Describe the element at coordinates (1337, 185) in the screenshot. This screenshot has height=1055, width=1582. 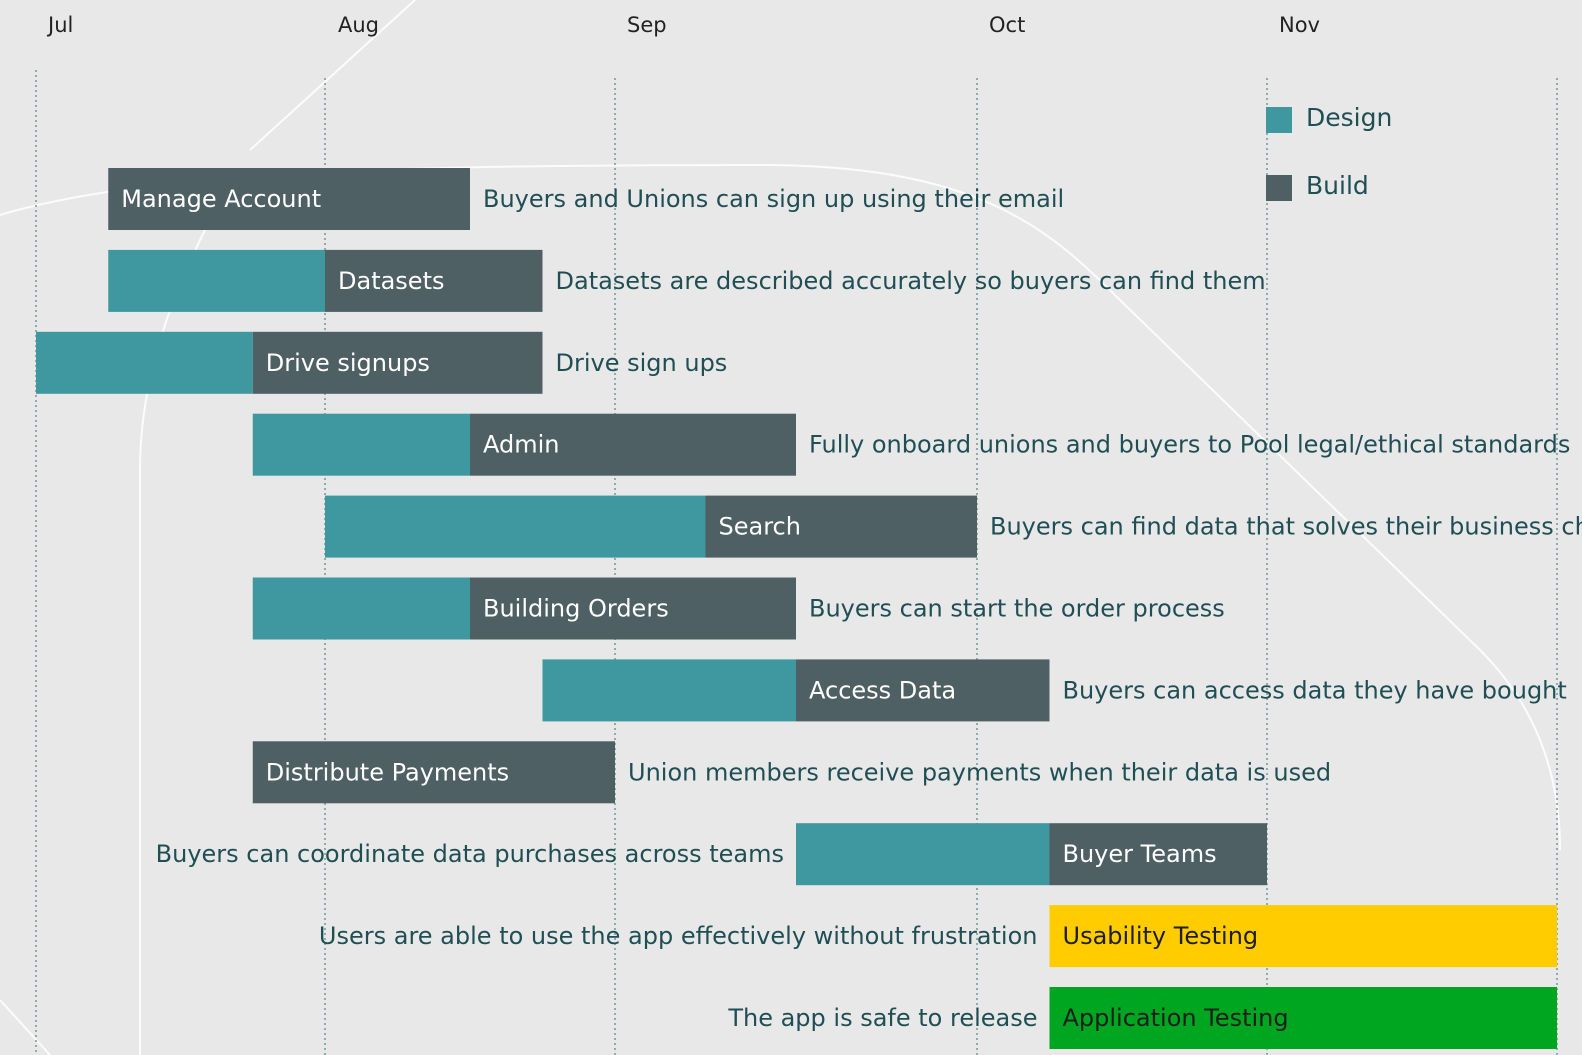
I see `legend-label-build: Build` at that location.